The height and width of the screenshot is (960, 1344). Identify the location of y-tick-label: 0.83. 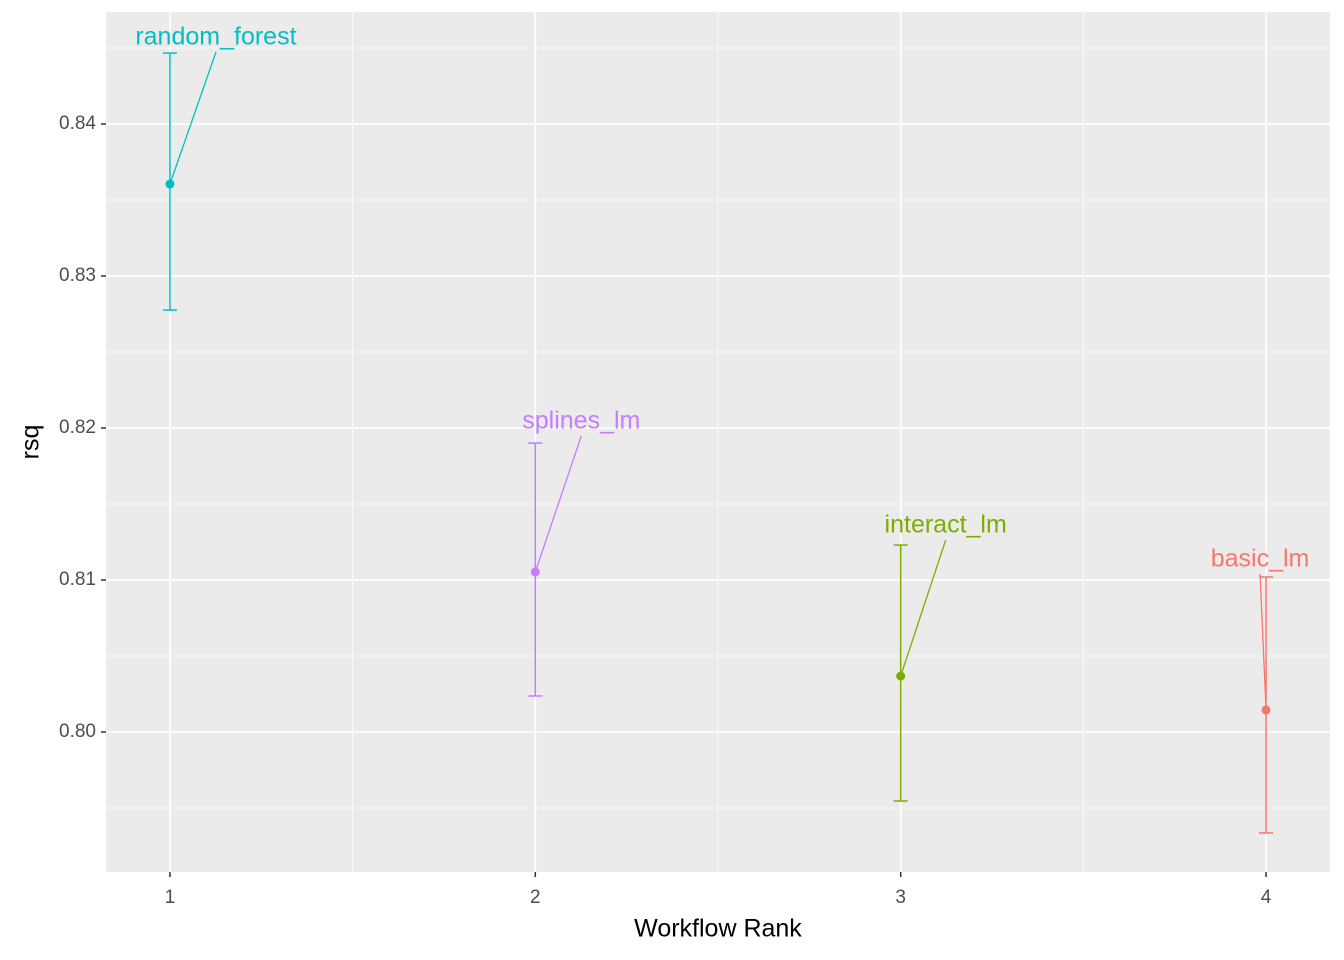
(77, 275).